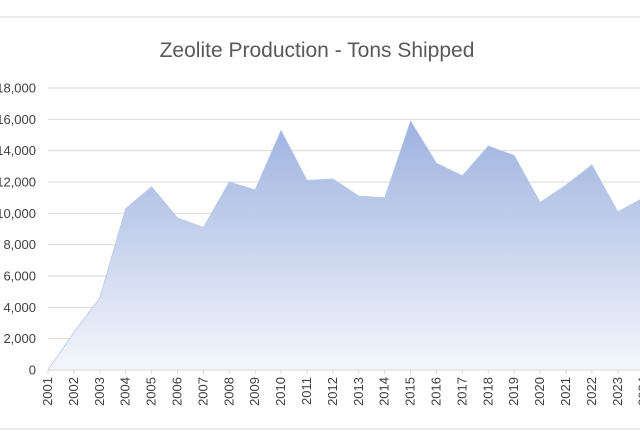 This screenshot has height=440, width=640. What do you see at coordinates (228, 391) in the screenshot?
I see `x-tick-label: 2008` at bounding box center [228, 391].